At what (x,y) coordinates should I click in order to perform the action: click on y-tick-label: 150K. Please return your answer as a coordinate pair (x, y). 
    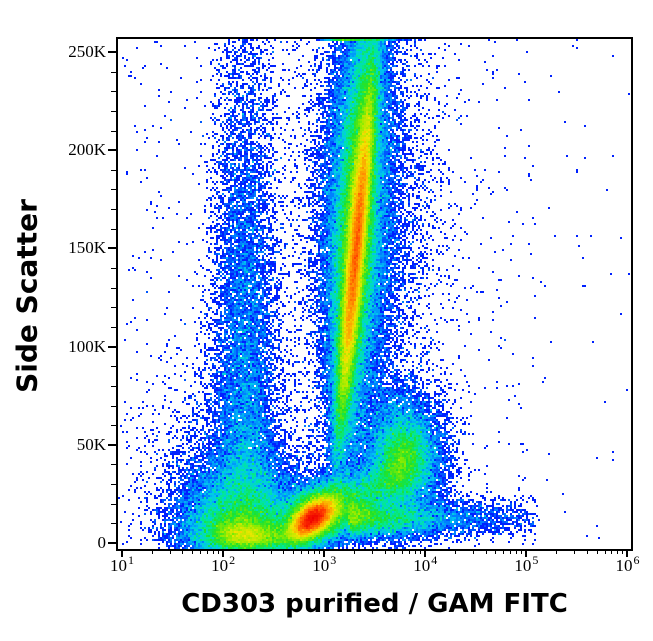
    Looking at the image, I should click on (87, 248).